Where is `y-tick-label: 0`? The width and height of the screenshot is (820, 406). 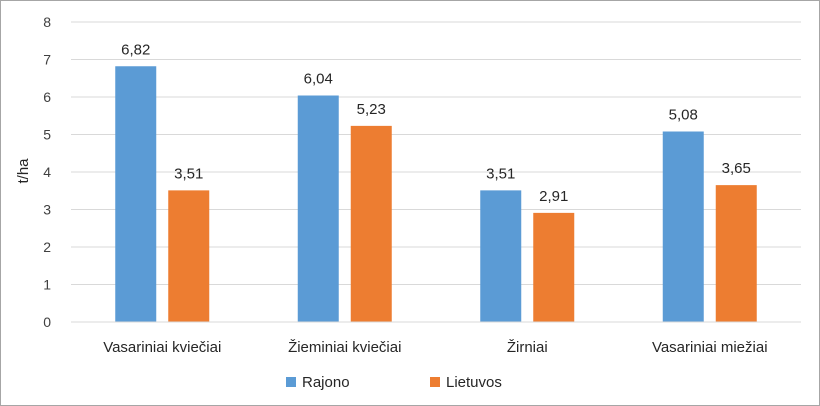
y-tick-label: 0 is located at coordinates (47, 322).